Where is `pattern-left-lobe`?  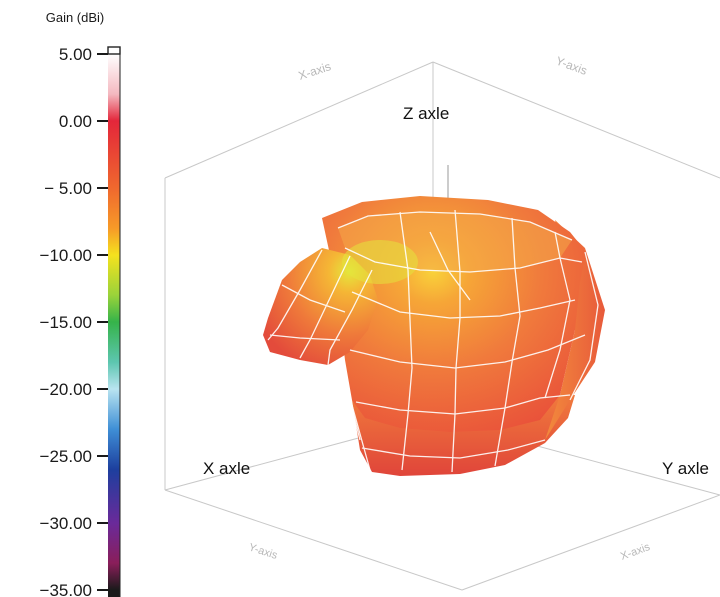
pattern-left-lobe is located at coordinates (320, 306).